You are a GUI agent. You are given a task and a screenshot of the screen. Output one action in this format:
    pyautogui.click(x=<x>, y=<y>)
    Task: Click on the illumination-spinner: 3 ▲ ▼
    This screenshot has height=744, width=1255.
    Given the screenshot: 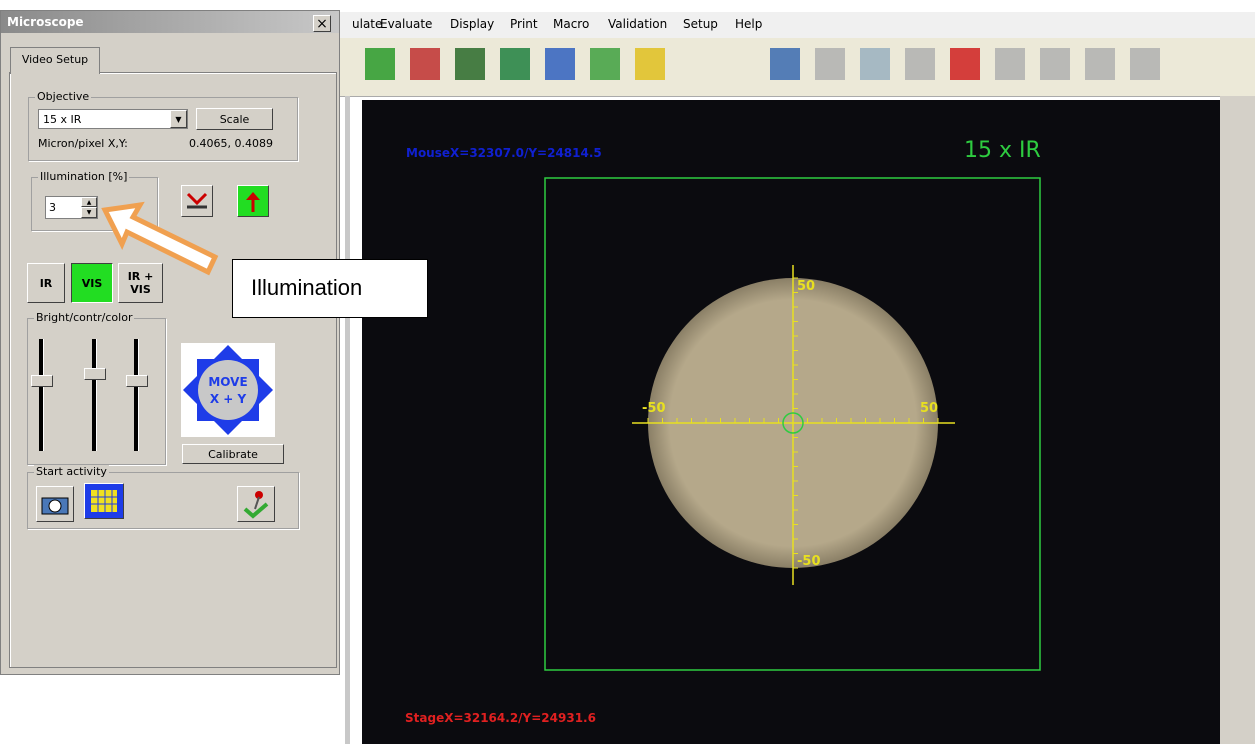 What is the action you would take?
    pyautogui.click(x=71, y=207)
    